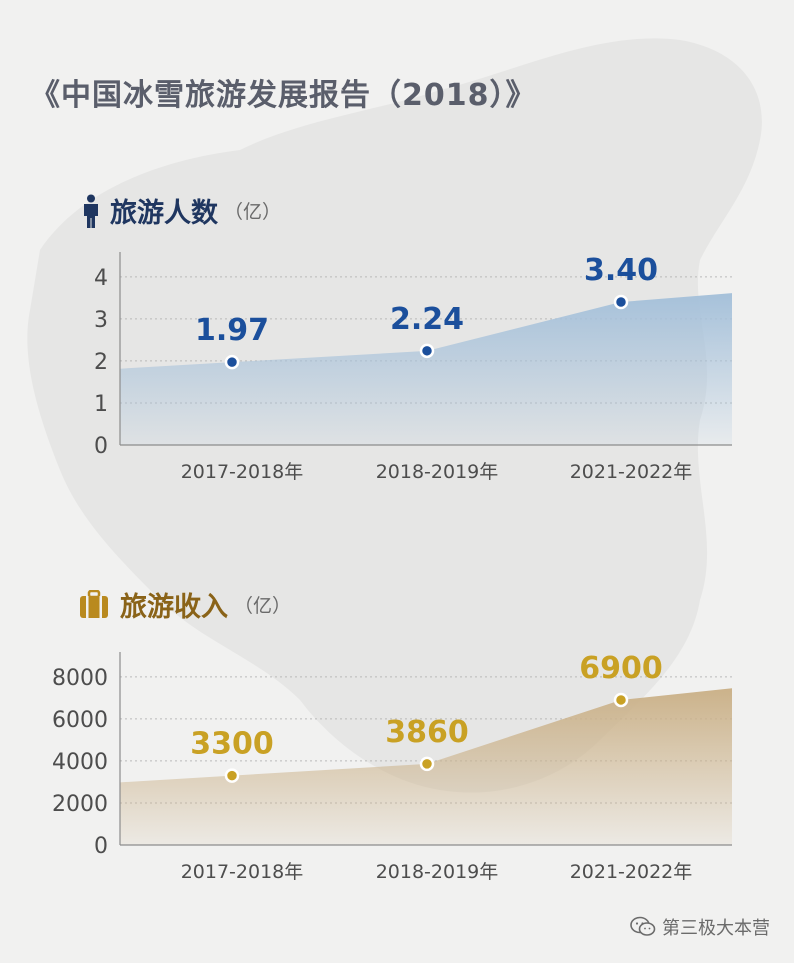 This screenshot has height=963, width=794. I want to click on income-value-label: 6900, so click(621, 668).